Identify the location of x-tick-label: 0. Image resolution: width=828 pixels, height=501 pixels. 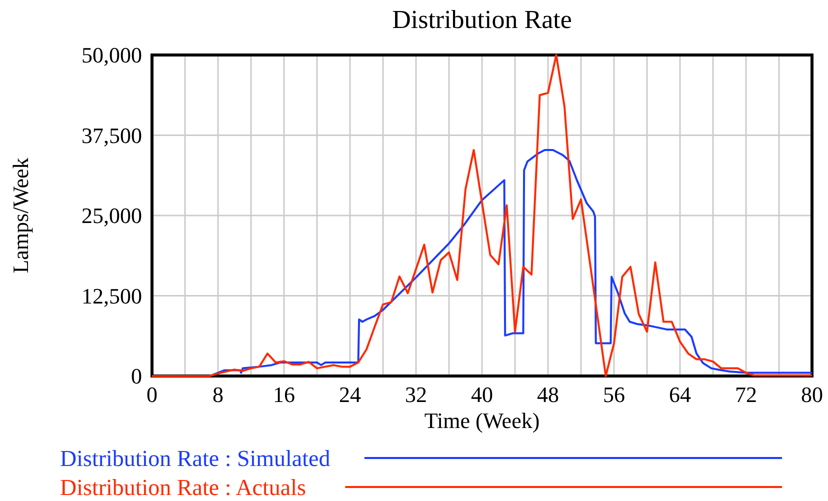
(152, 394).